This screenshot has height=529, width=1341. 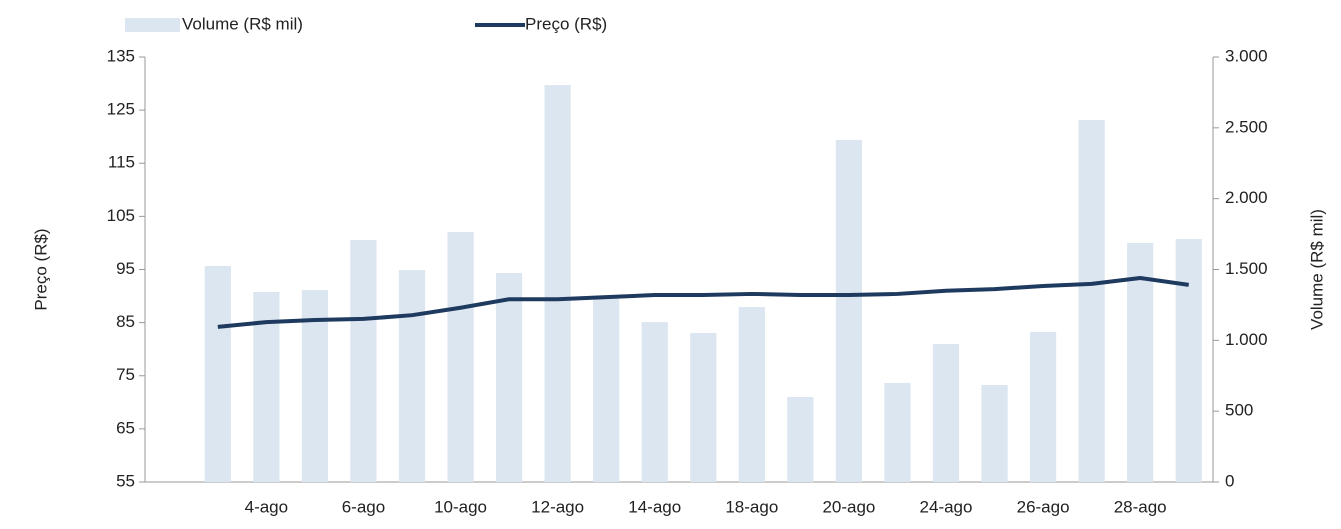 I want to click on y-tick-label: 65, so click(x=125, y=427).